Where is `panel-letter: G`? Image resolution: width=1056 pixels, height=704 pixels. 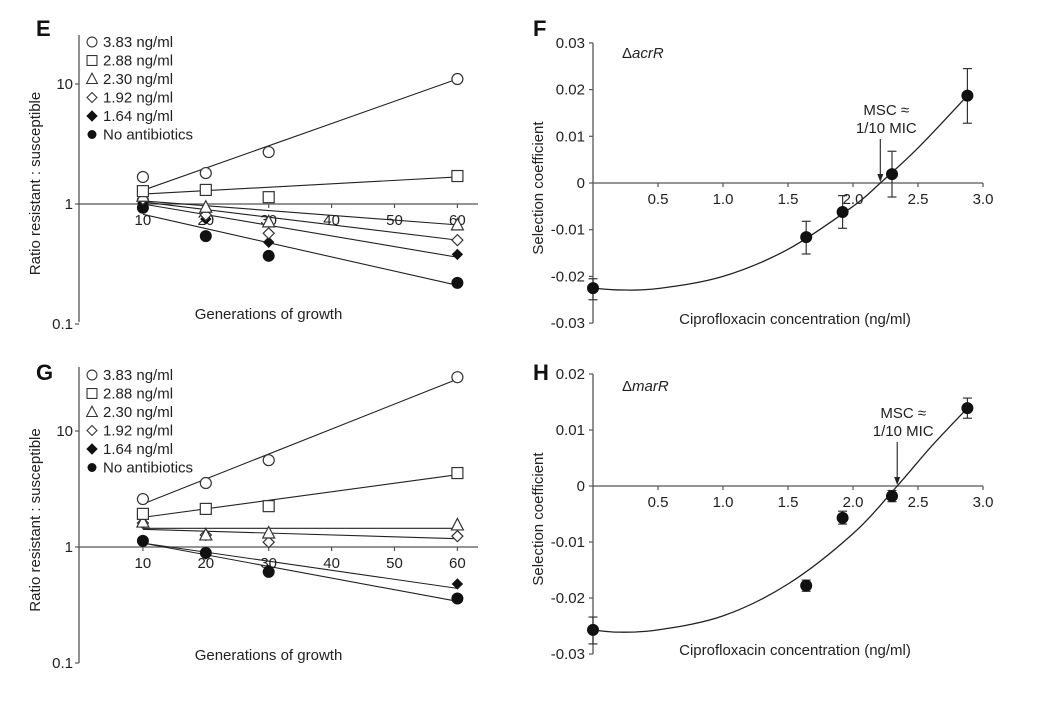
panel-letter: G is located at coordinates (44, 372).